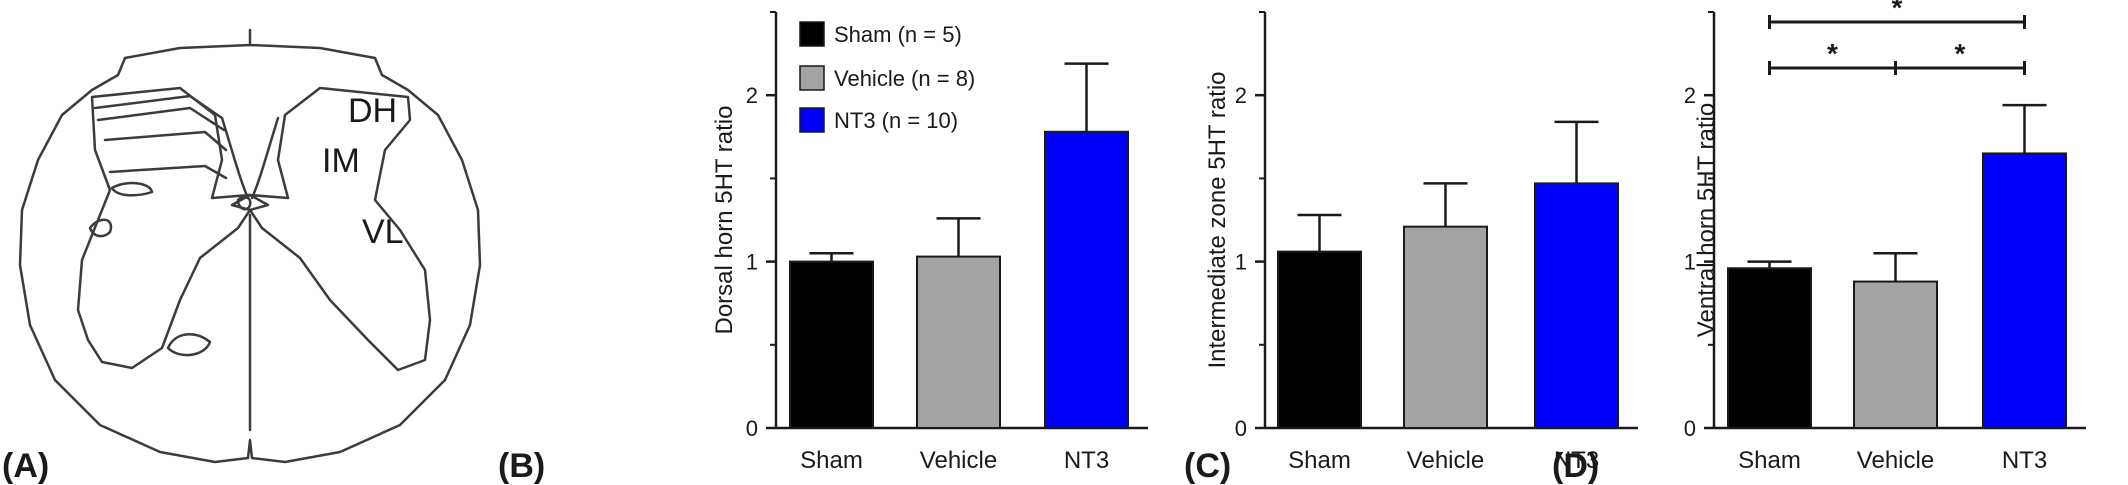 The width and height of the screenshot is (2128, 485). What do you see at coordinates (132, 189) in the screenshot?
I see `left-lateral-nucleus` at bounding box center [132, 189].